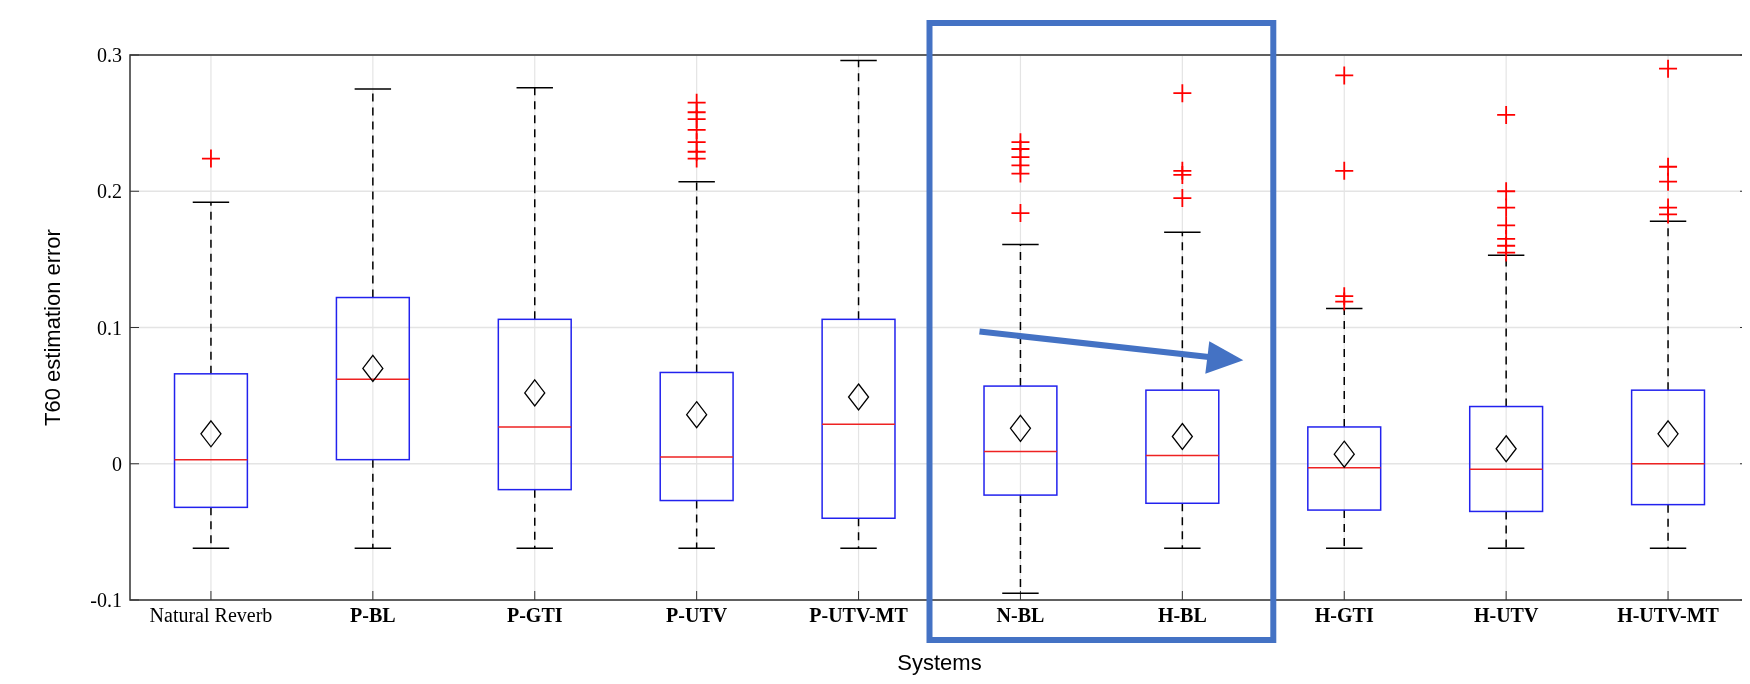 Image resolution: width=1750 pixels, height=684 pixels. I want to click on x-tick-label: P-GTI, so click(534, 615).